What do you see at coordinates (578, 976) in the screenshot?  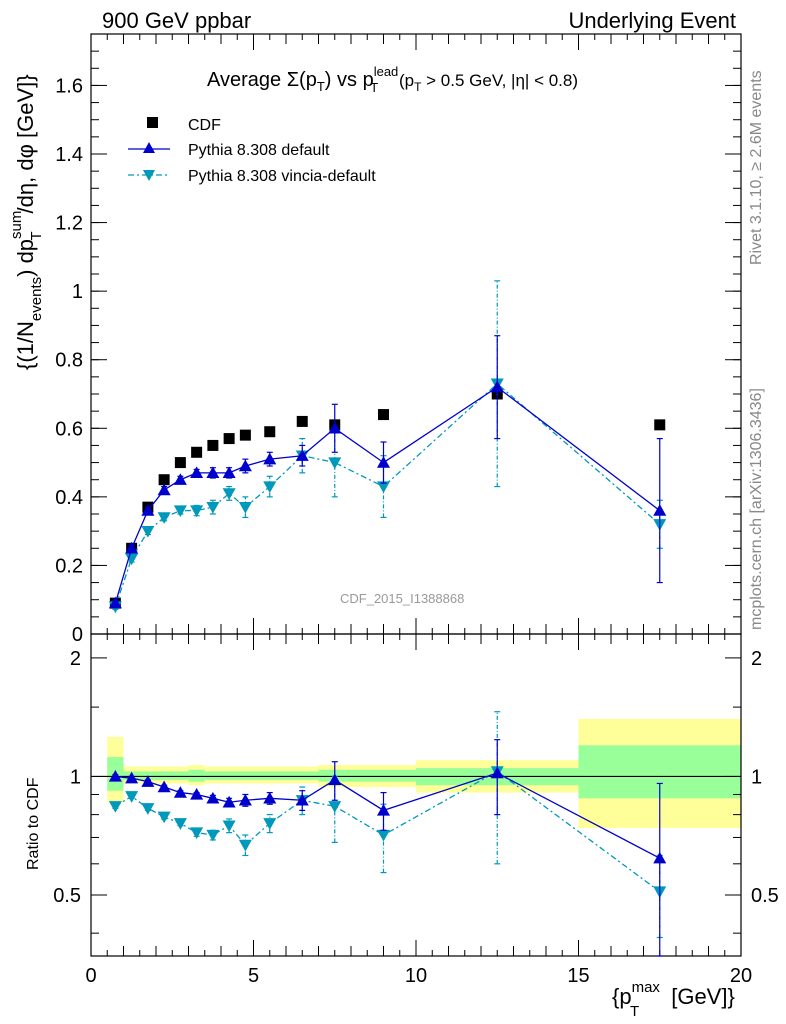 I see `x-tick-label: 15` at bounding box center [578, 976].